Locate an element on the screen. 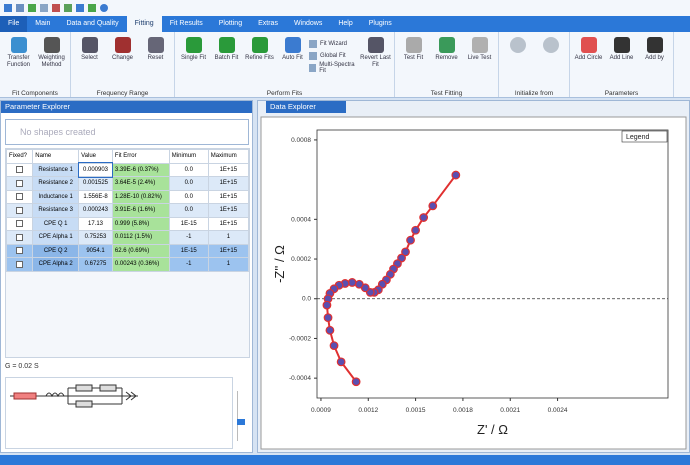  ribbon-button: Select is located at coordinates (89, 60).